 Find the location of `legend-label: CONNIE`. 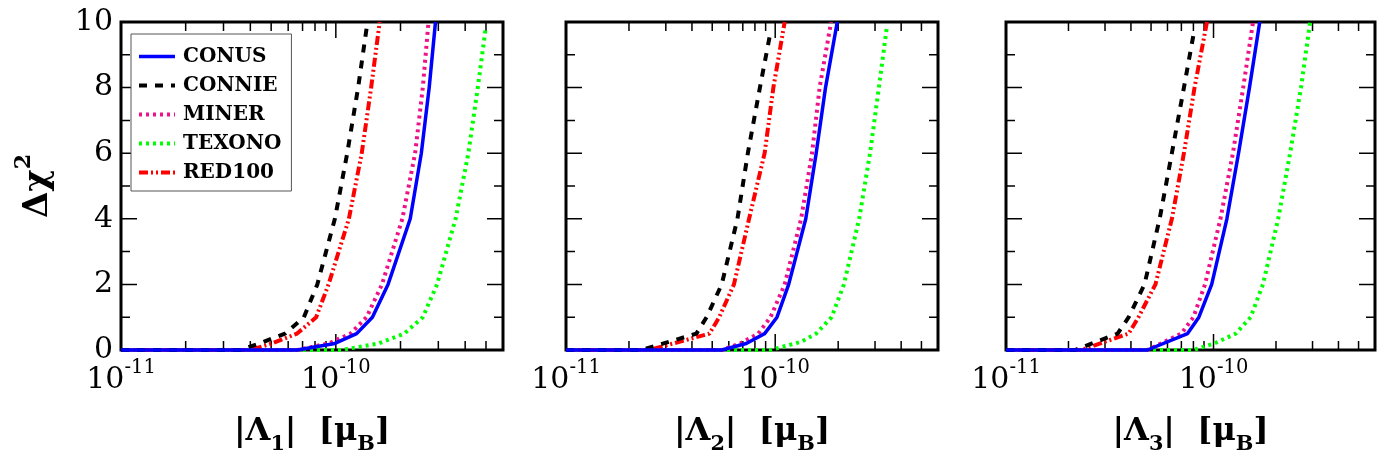

legend-label: CONNIE is located at coordinates (230, 83).